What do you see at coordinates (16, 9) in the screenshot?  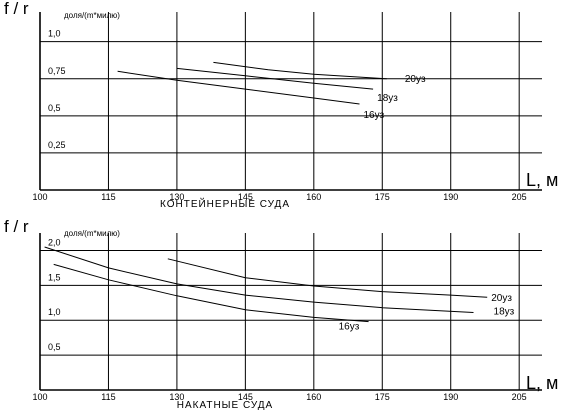 I see `chart1-ylabel: f / r` at bounding box center [16, 9].